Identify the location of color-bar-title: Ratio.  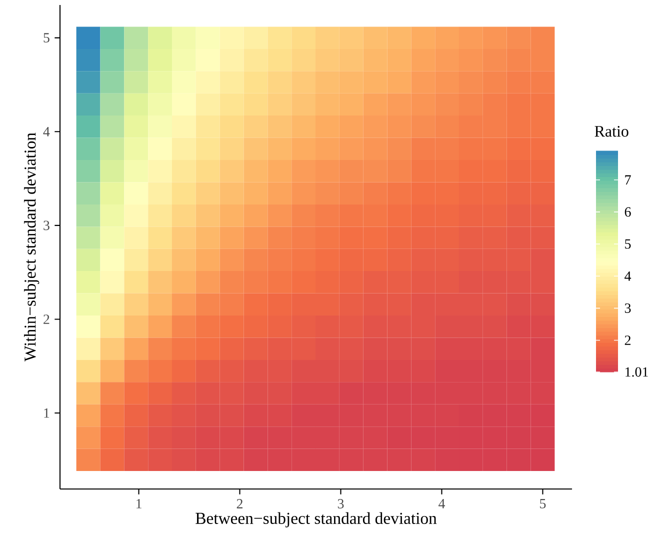
(611, 131).